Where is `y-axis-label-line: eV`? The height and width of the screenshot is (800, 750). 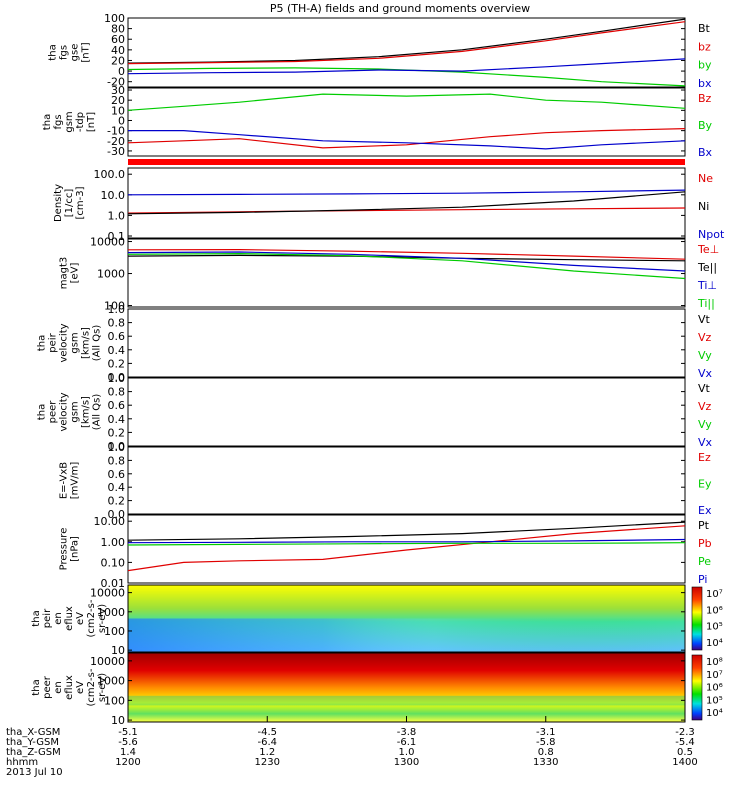 y-axis-label-line: eV is located at coordinates (80, 687).